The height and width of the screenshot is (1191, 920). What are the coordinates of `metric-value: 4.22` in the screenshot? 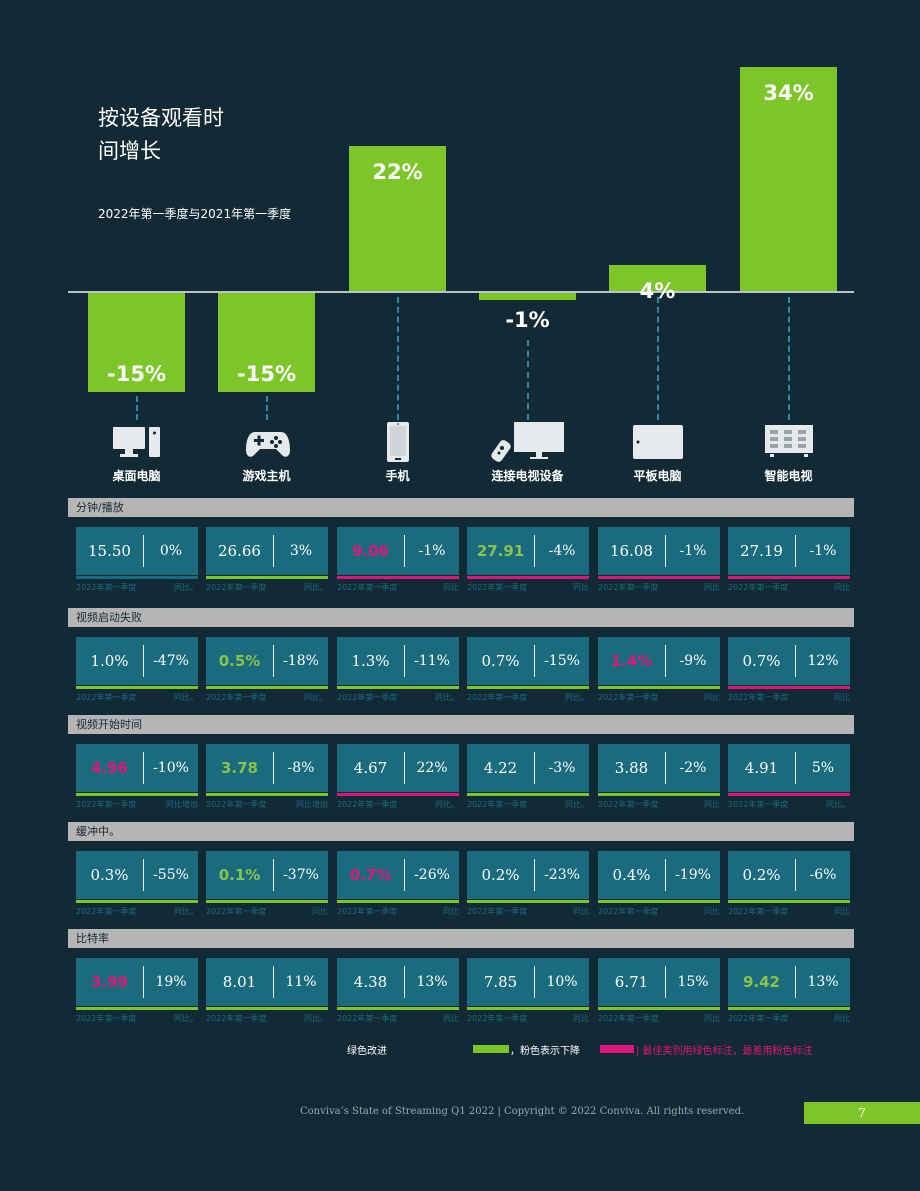 It's located at (500, 768).